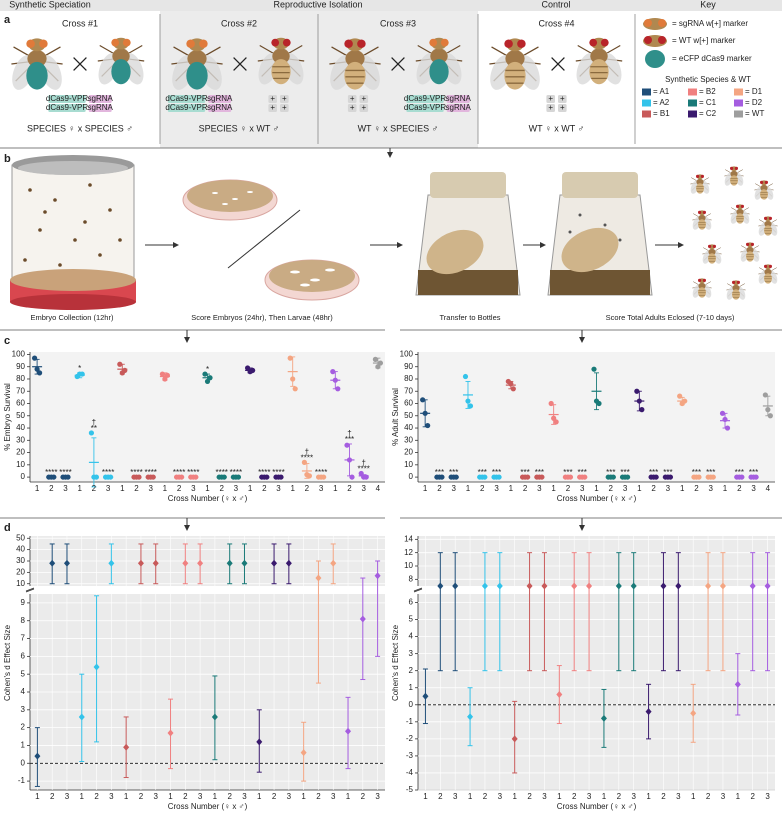 This screenshot has width=782, height=814. What do you see at coordinates (262, 317) in the screenshot?
I see `step-label: Score Embryos (24hr), Then Larvae (48hr)` at bounding box center [262, 317].